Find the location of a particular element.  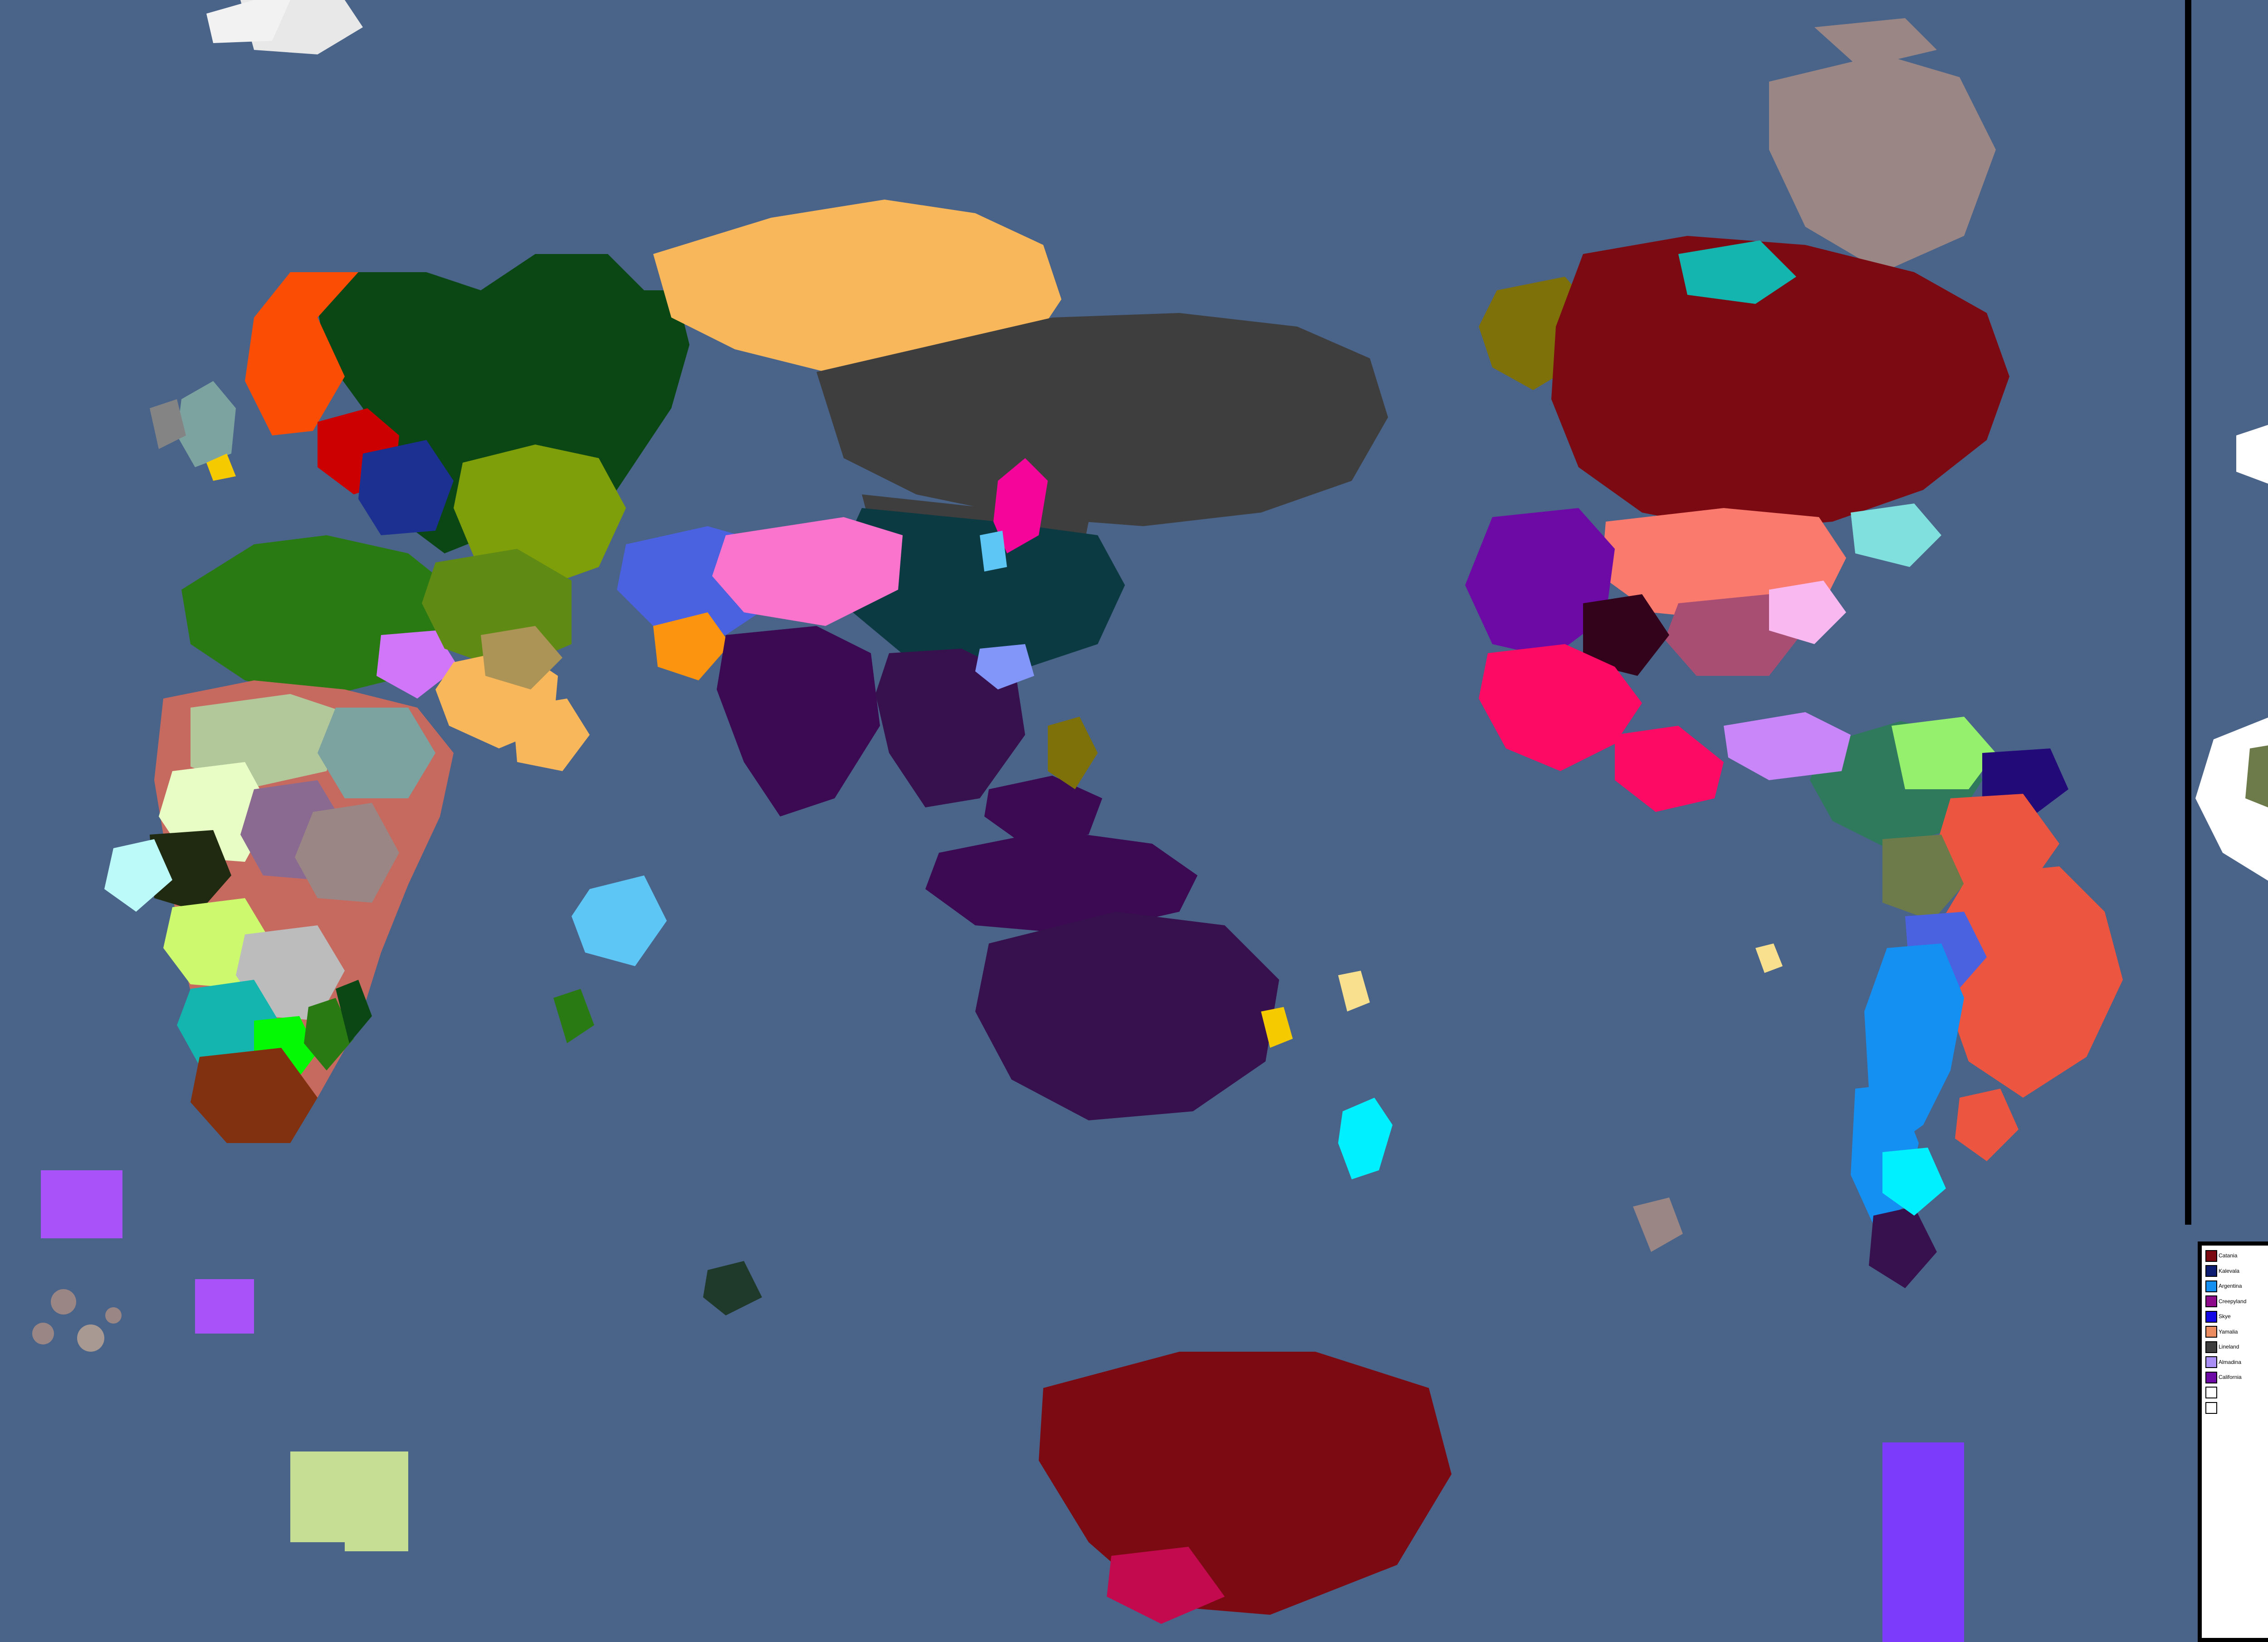

legend-label: Almadina is located at coordinates (2231, 1362).